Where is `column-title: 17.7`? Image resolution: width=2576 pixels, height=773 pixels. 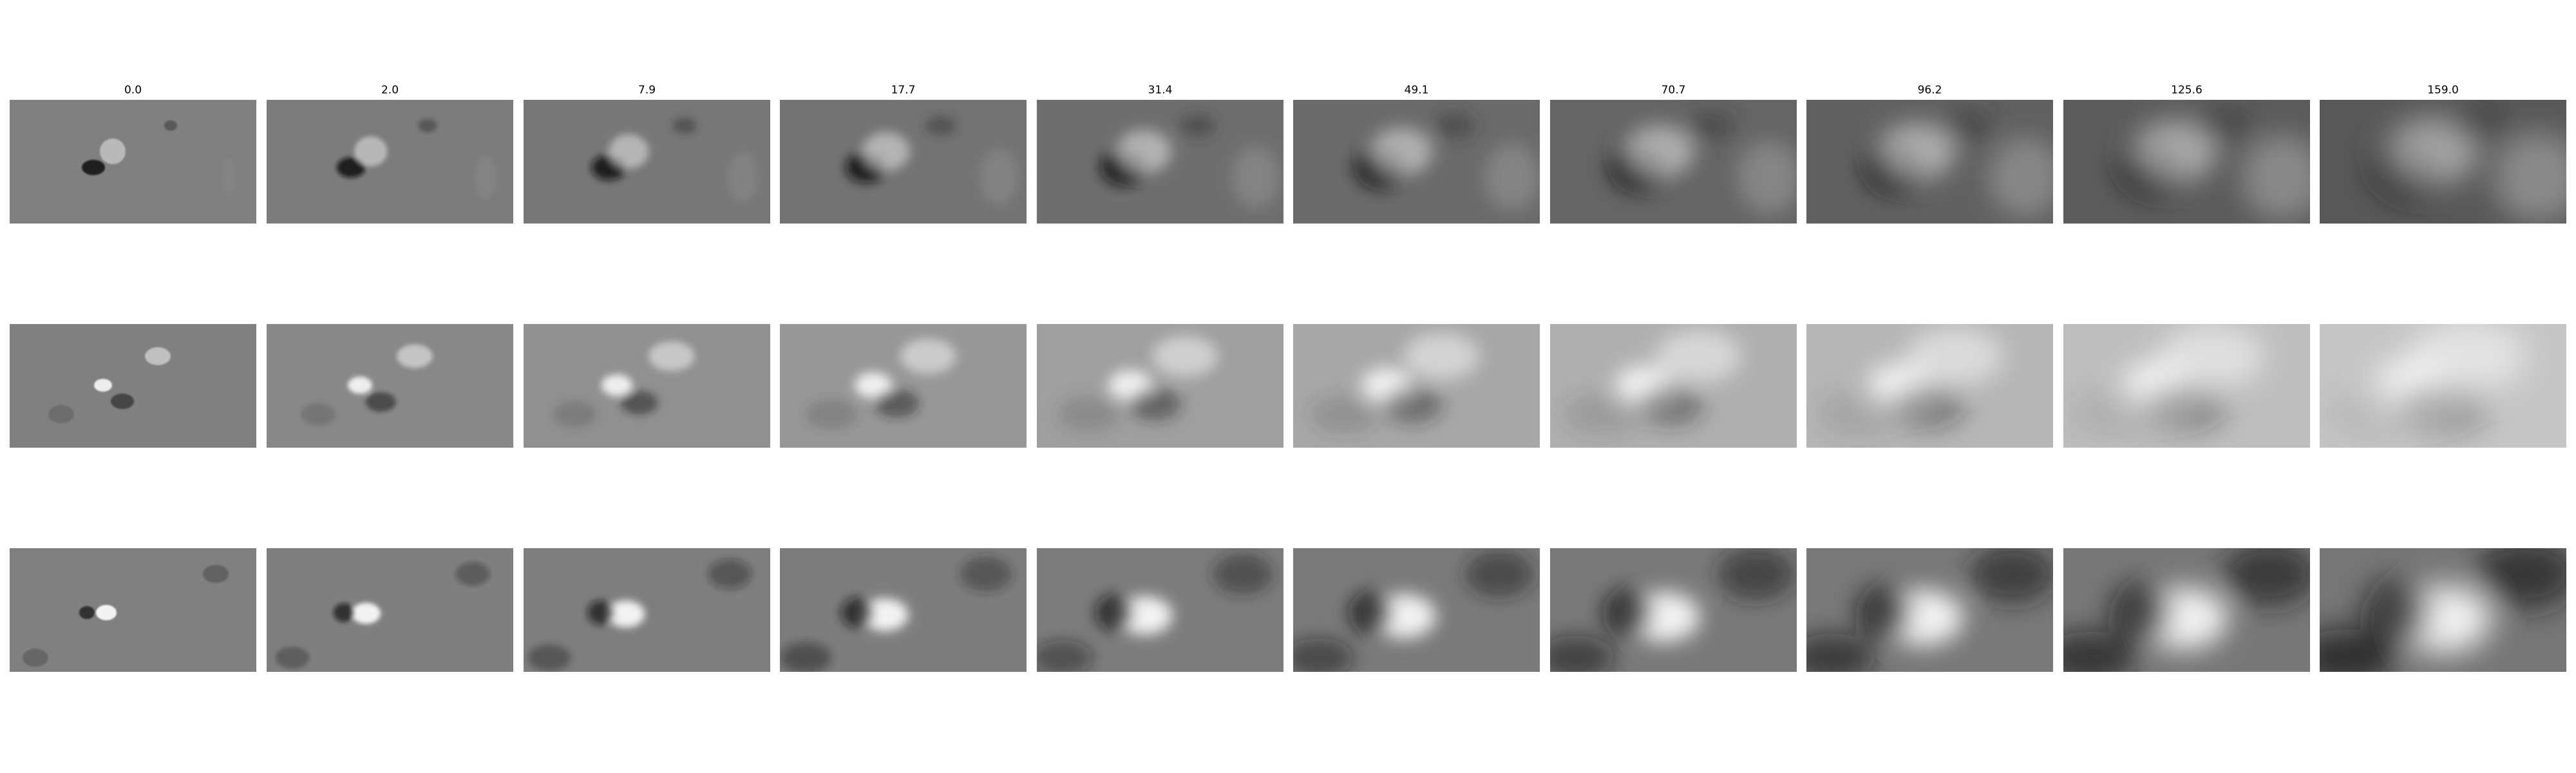
column-title: 17.7 is located at coordinates (904, 90).